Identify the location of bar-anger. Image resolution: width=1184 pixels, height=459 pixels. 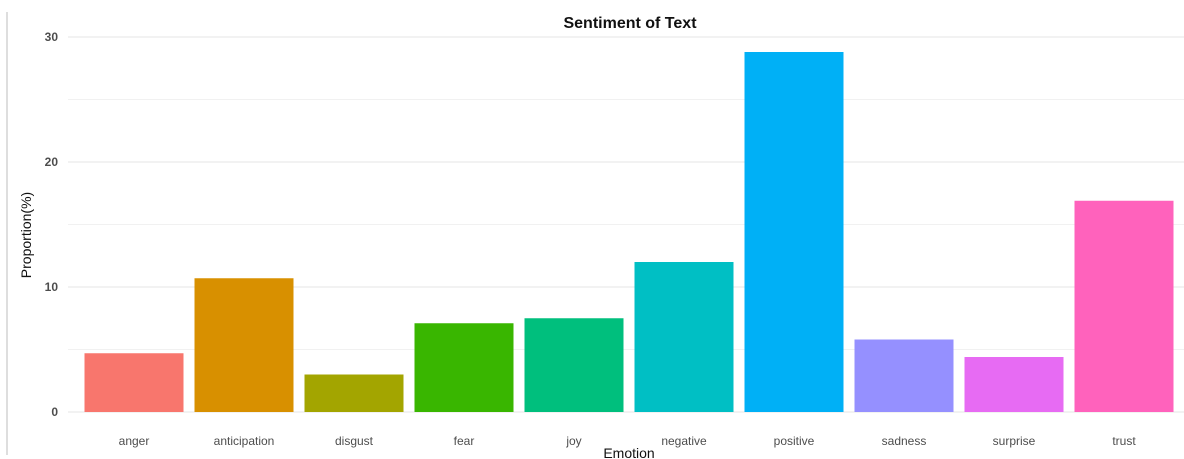
(134, 382).